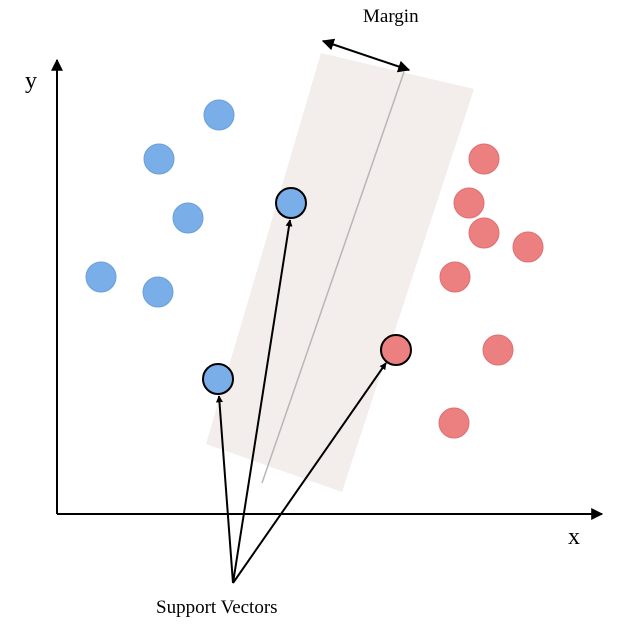  What do you see at coordinates (491, 291) in the screenshot?
I see `red-class-points` at bounding box center [491, 291].